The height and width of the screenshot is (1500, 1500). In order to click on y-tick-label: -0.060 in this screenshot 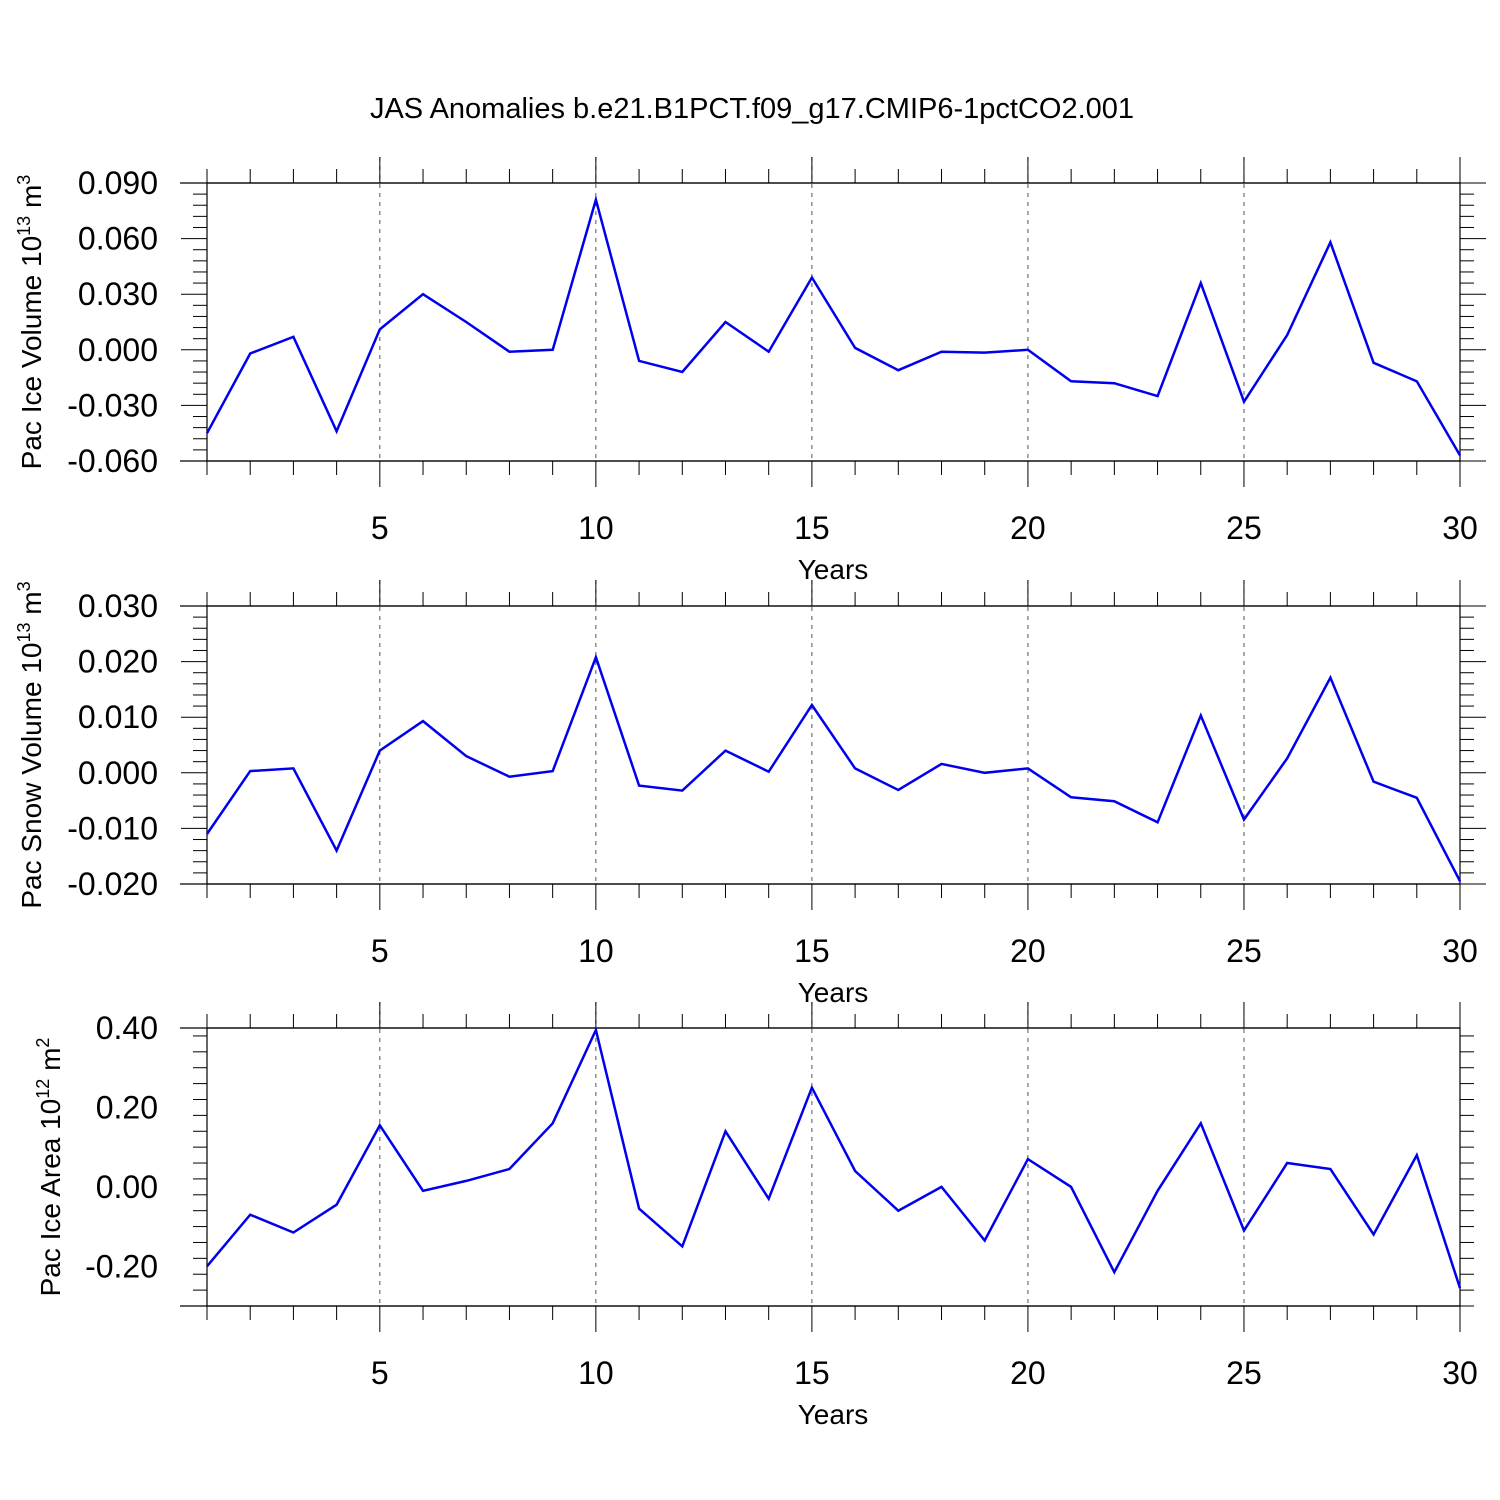, I will do `click(112, 461)`.